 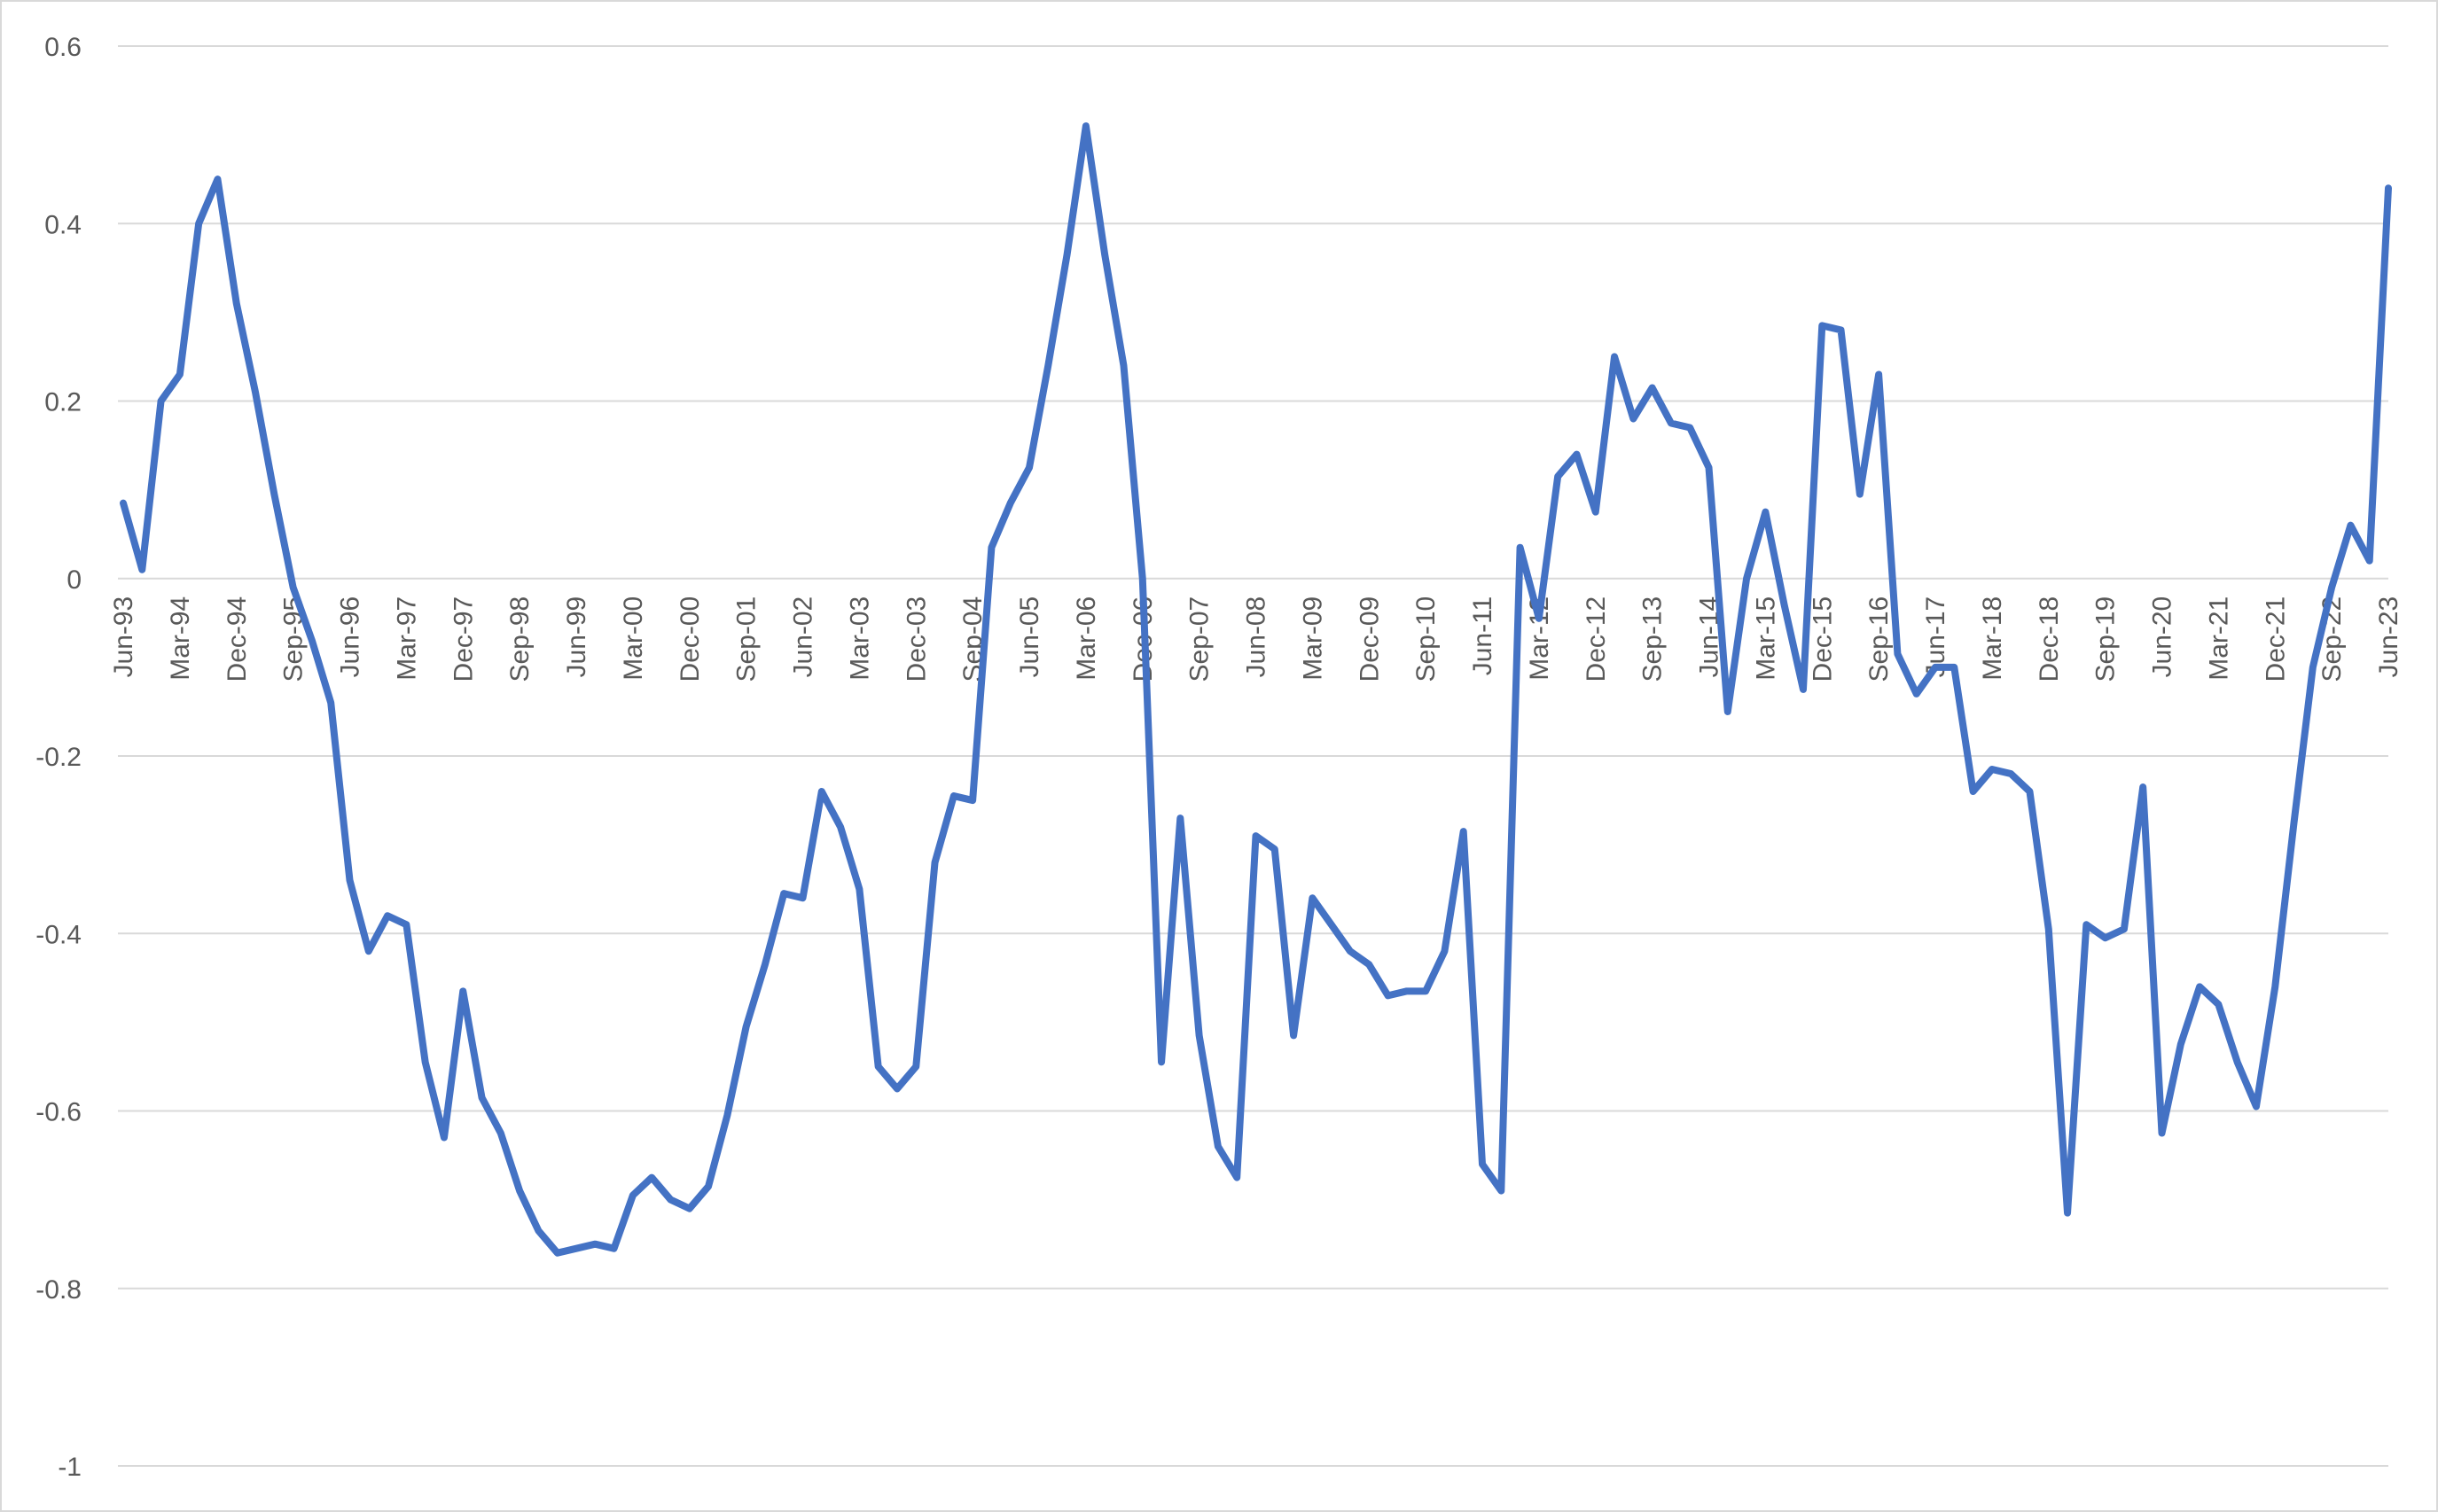 What do you see at coordinates (123, 637) in the screenshot?
I see `x-tick-label: Jun-93` at bounding box center [123, 637].